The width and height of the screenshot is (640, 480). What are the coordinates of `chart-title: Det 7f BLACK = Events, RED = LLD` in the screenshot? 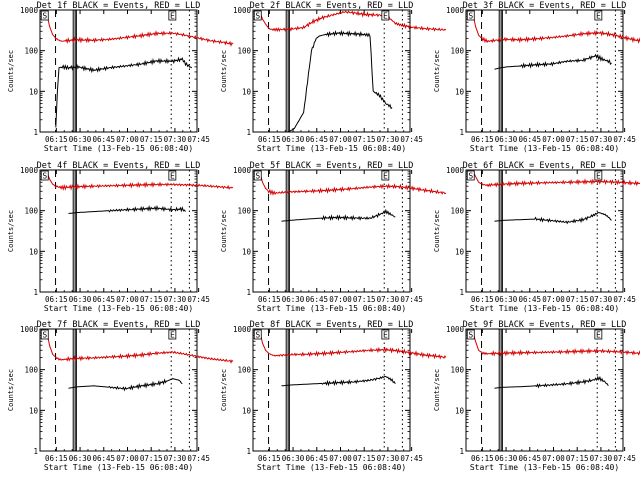 It's located at (119, 325).